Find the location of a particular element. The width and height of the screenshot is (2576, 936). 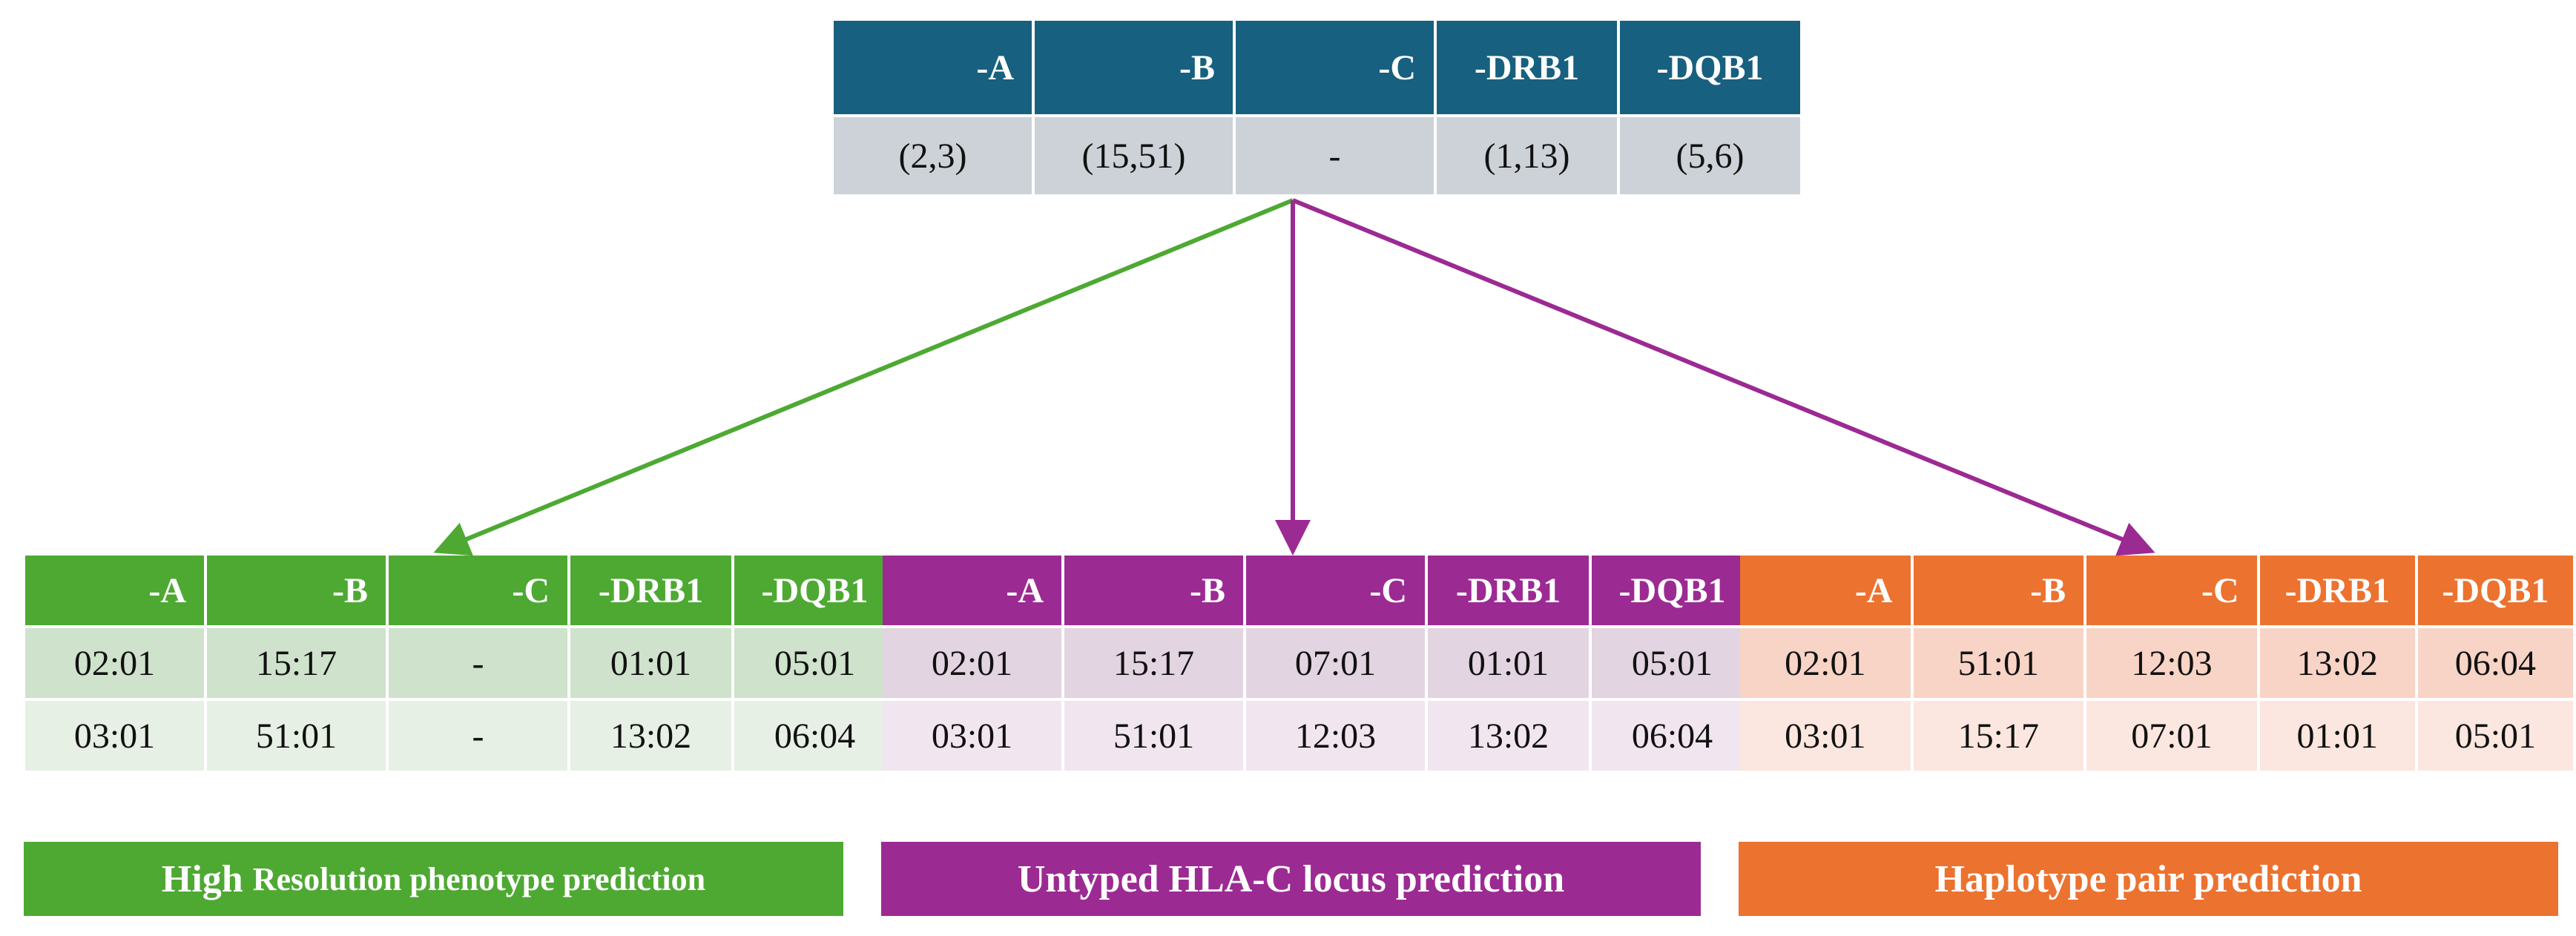

label-text: Haplotype pair prediction is located at coordinates (2148, 879).